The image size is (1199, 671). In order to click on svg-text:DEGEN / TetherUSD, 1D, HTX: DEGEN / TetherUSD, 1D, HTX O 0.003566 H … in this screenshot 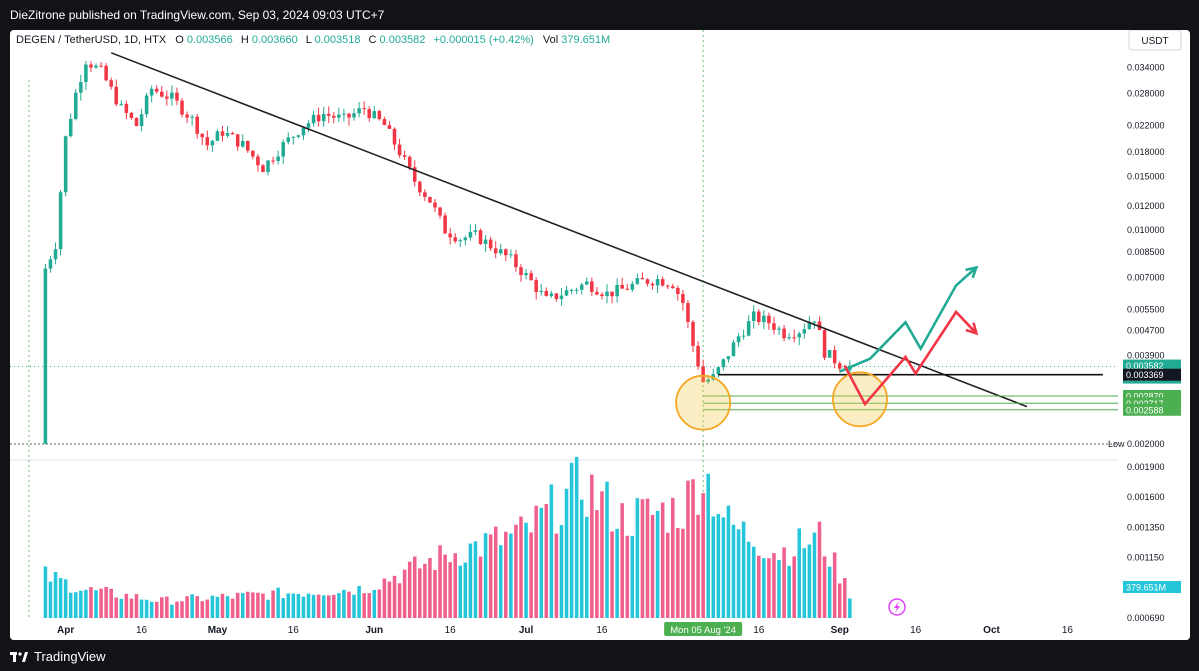, I will do `click(313, 40)`.